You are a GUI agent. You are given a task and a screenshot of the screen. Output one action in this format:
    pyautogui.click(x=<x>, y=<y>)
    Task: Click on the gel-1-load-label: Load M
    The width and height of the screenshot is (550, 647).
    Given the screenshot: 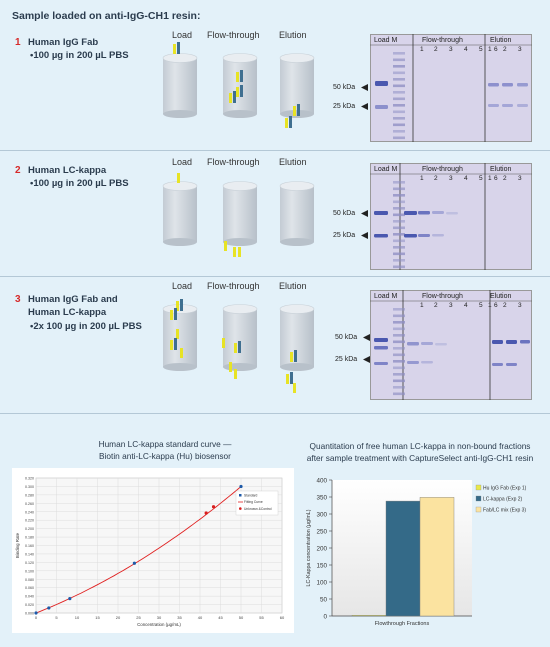 What is the action you would take?
    pyautogui.click(x=386, y=40)
    